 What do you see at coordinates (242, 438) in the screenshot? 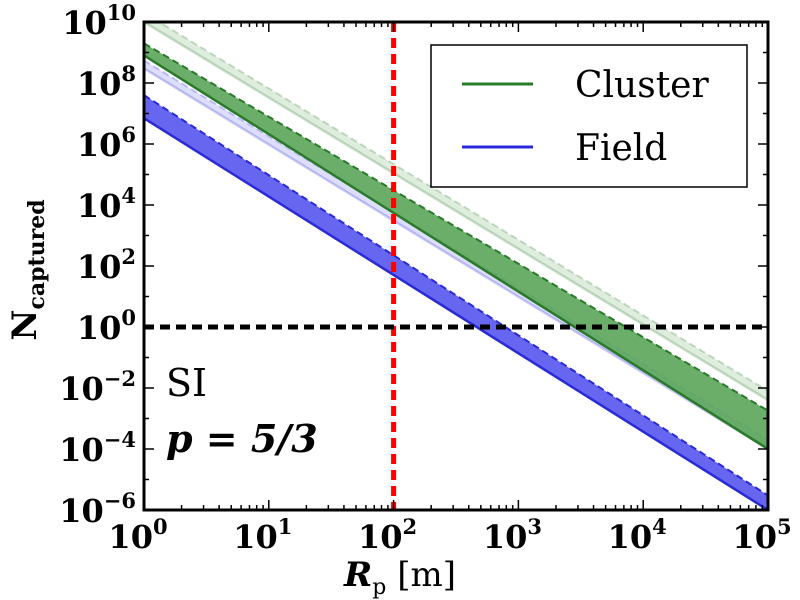
I see `annotation-p-value: p = 5/3` at bounding box center [242, 438].